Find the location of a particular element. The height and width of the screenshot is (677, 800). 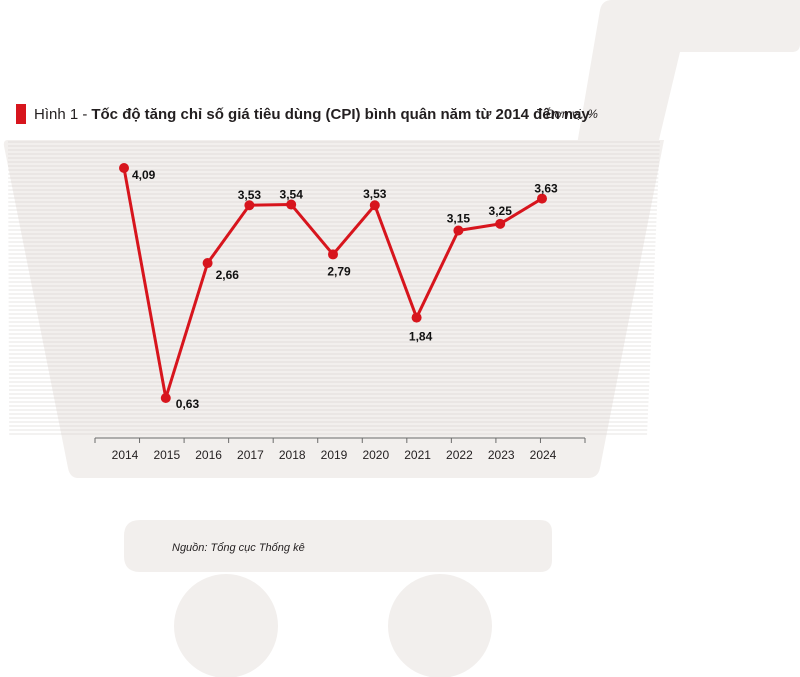

x-tick-label-2014: 2014 is located at coordinates (125, 455).